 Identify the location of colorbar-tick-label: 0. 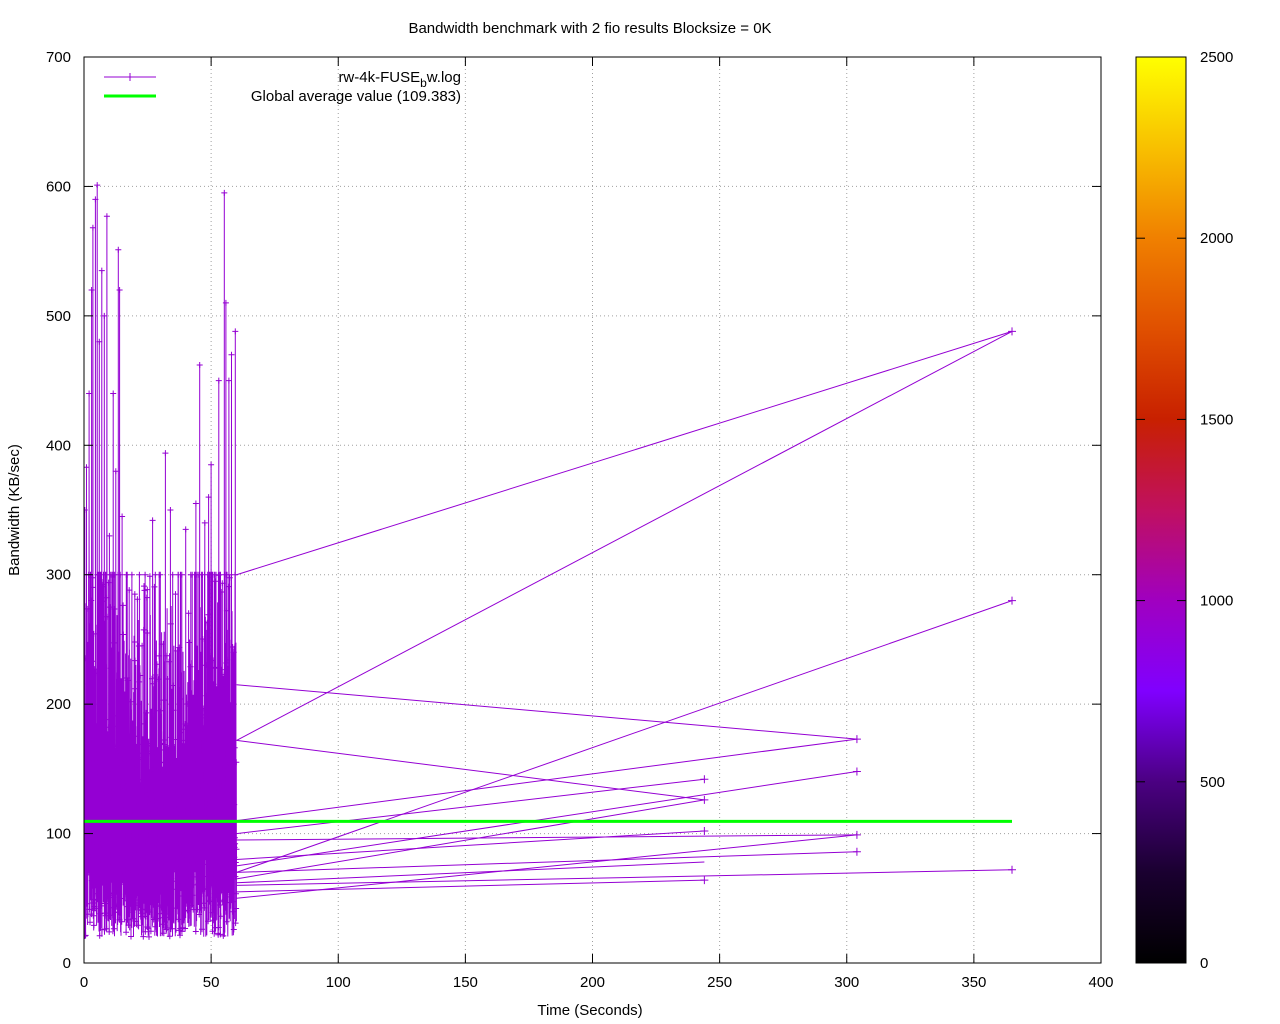
(1204, 963).